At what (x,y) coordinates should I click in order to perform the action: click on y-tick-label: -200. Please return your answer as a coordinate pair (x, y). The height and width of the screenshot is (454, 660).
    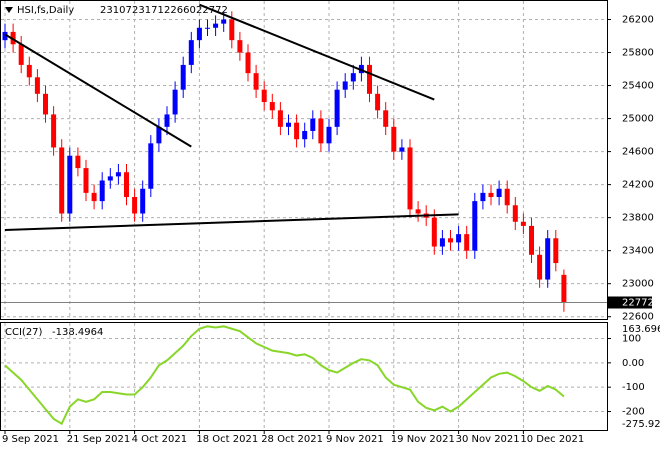
    Looking at the image, I should click on (633, 412).